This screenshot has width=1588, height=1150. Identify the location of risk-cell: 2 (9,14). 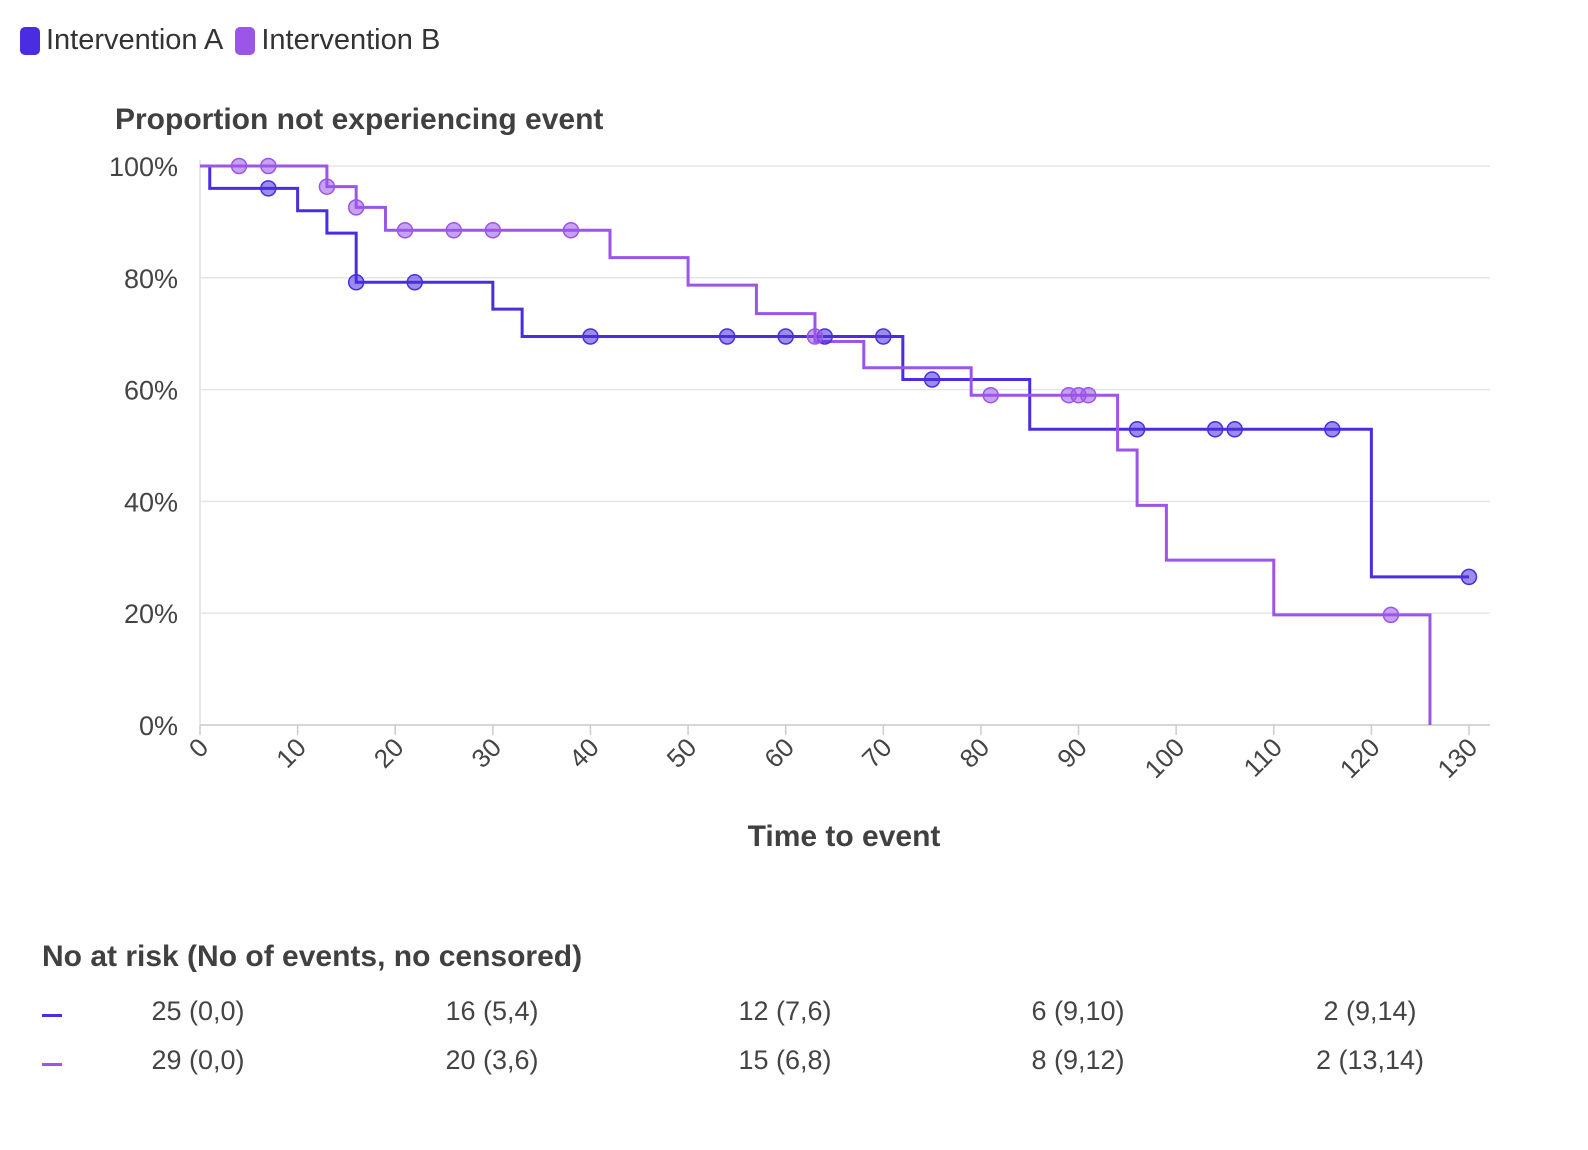
(1370, 1011).